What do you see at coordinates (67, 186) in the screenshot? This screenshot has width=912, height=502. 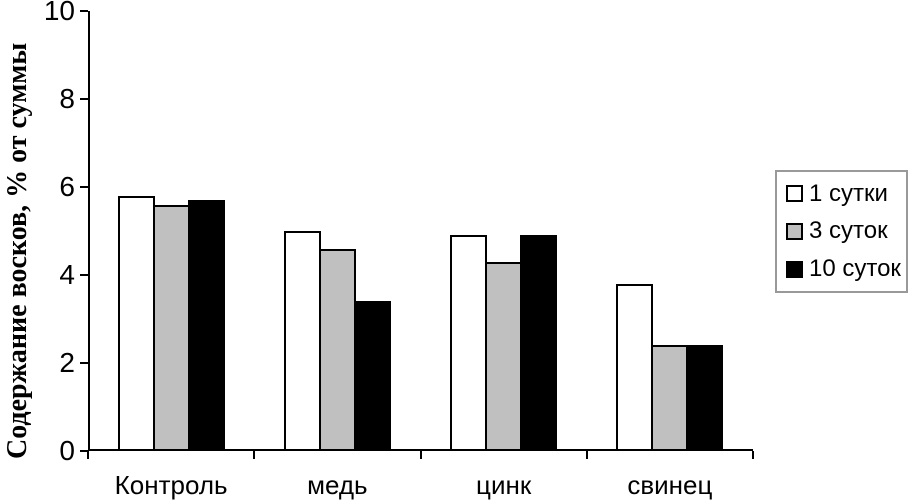 I see `y-tick-label: 6` at bounding box center [67, 186].